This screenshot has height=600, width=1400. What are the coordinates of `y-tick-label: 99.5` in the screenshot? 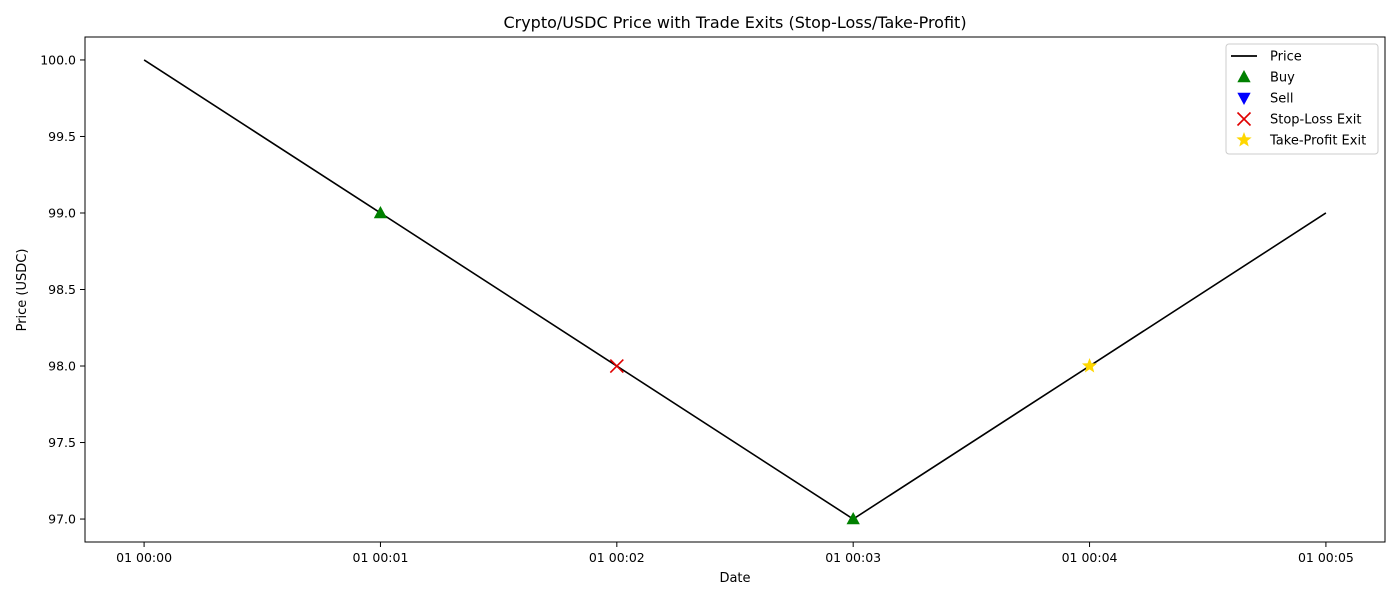 It's located at (62, 136).